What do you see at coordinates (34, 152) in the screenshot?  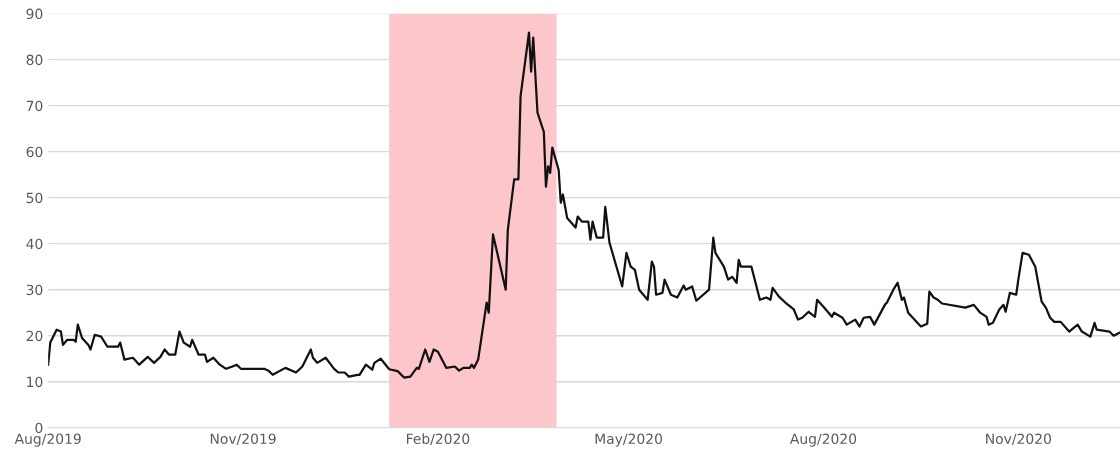 I see `y-tick-label: 60` at bounding box center [34, 152].